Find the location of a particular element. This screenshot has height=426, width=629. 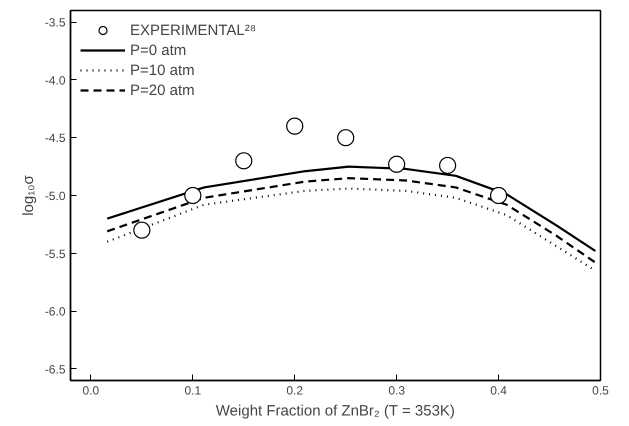

legend-label: P=0 atm is located at coordinates (158, 50).